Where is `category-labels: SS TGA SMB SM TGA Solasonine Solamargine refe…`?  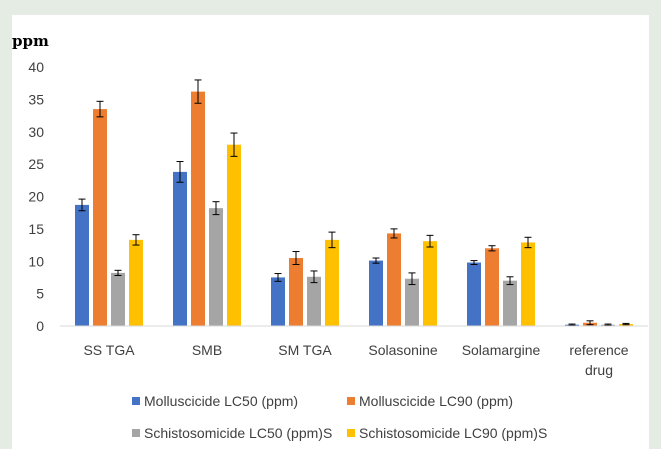 category-labels: SS TGA SMB SM TGA Solasonine Solamargine refe… is located at coordinates (355, 360).